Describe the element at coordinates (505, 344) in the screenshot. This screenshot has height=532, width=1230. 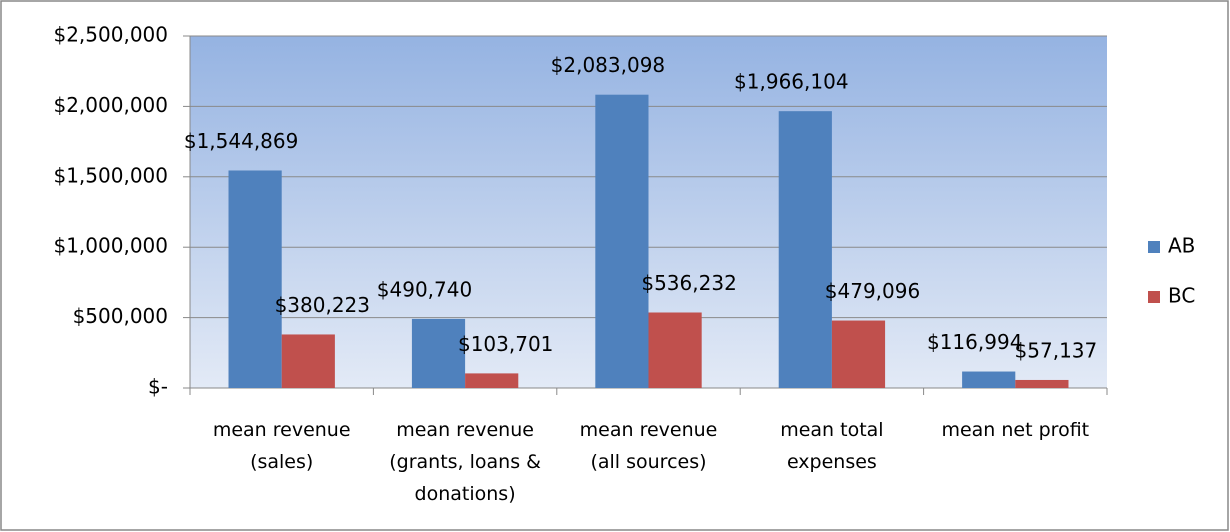
I see `data-label: $103,701` at that location.